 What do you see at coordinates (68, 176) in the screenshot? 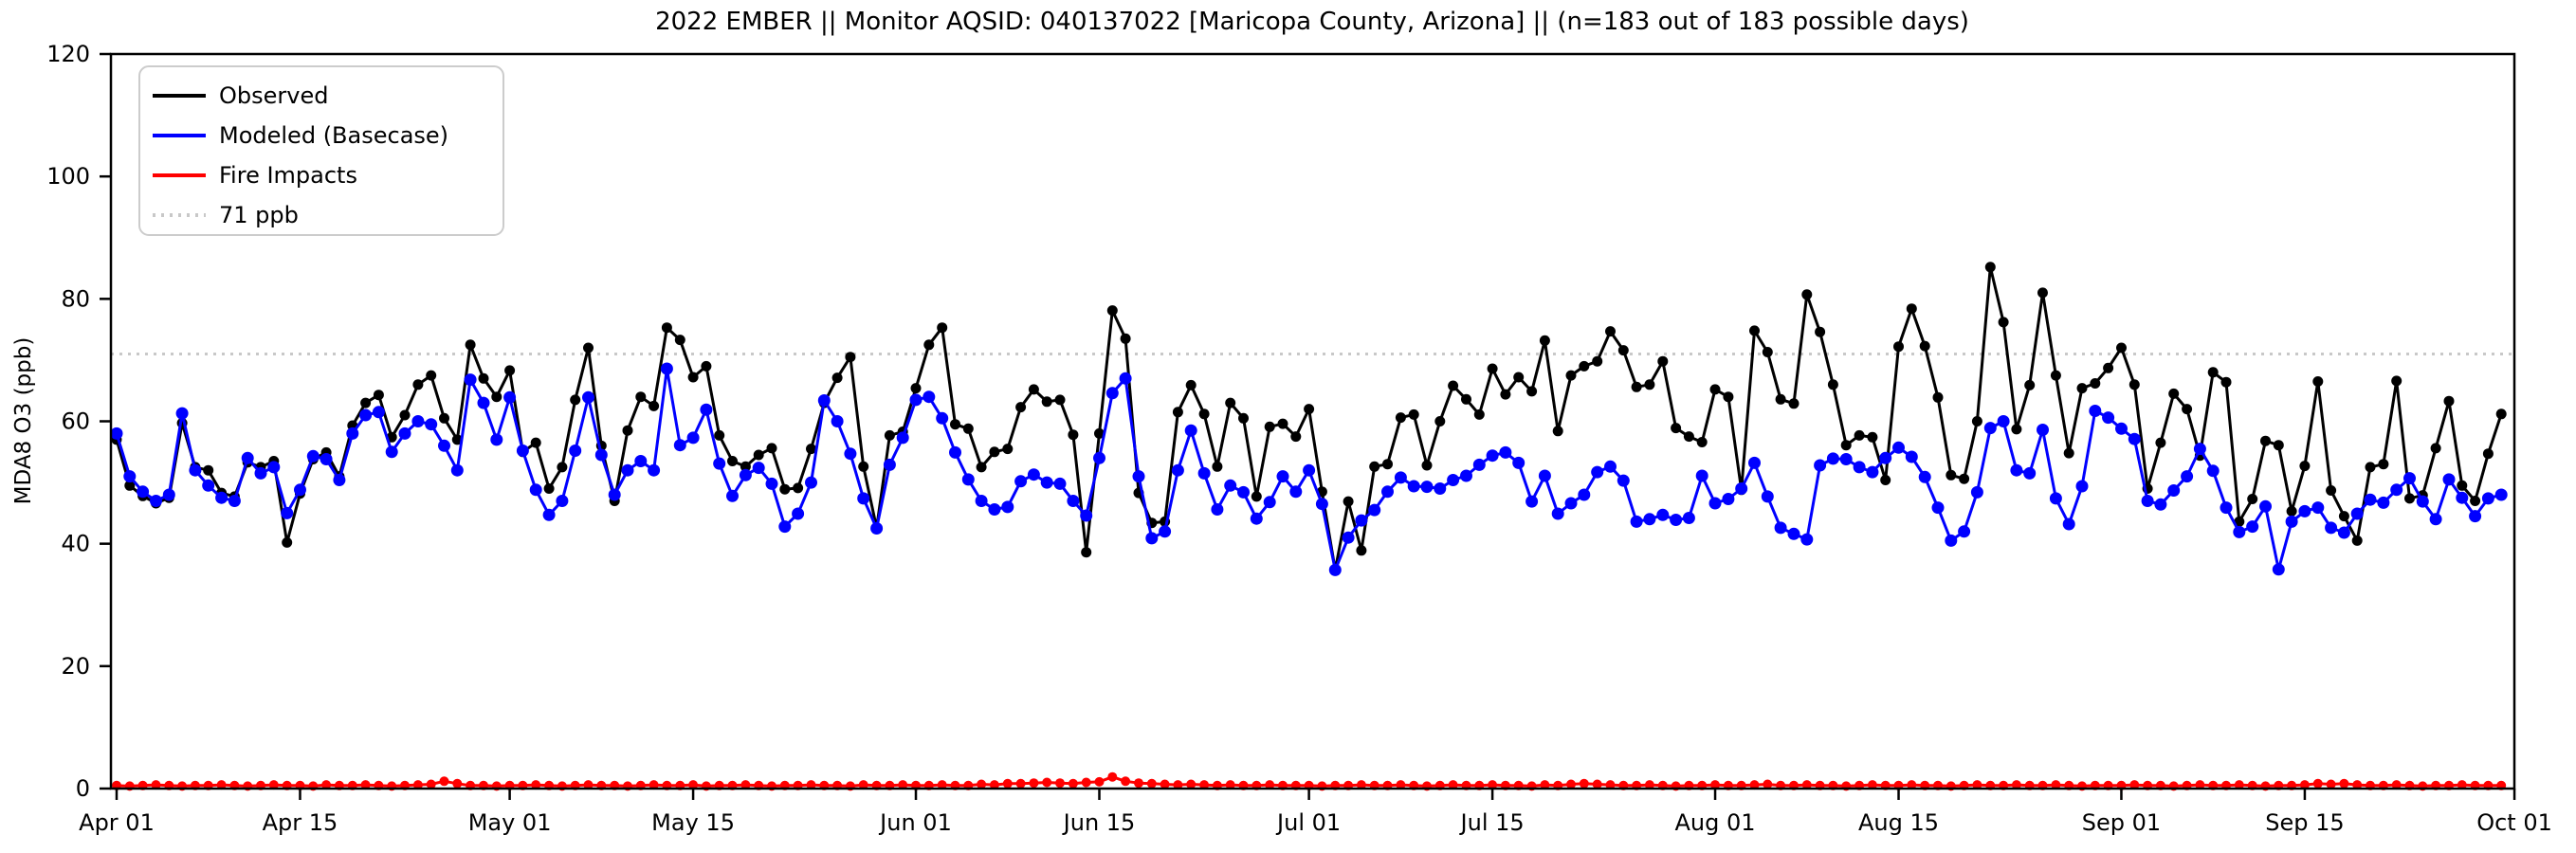
I see `y-tick-label: 100` at bounding box center [68, 176].